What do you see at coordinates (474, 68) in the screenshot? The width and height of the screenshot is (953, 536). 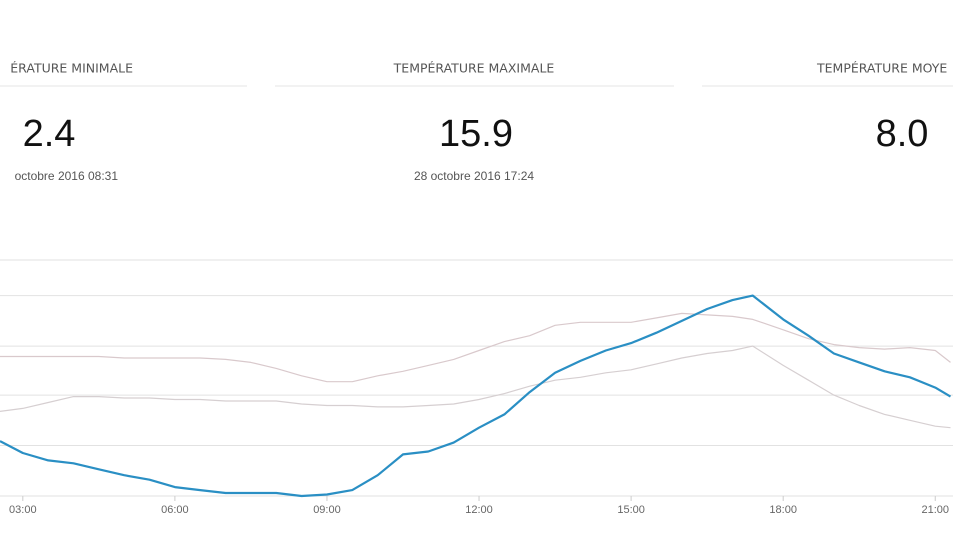 I see `card-header: TEMPÉRATURE MAXIMALE` at bounding box center [474, 68].